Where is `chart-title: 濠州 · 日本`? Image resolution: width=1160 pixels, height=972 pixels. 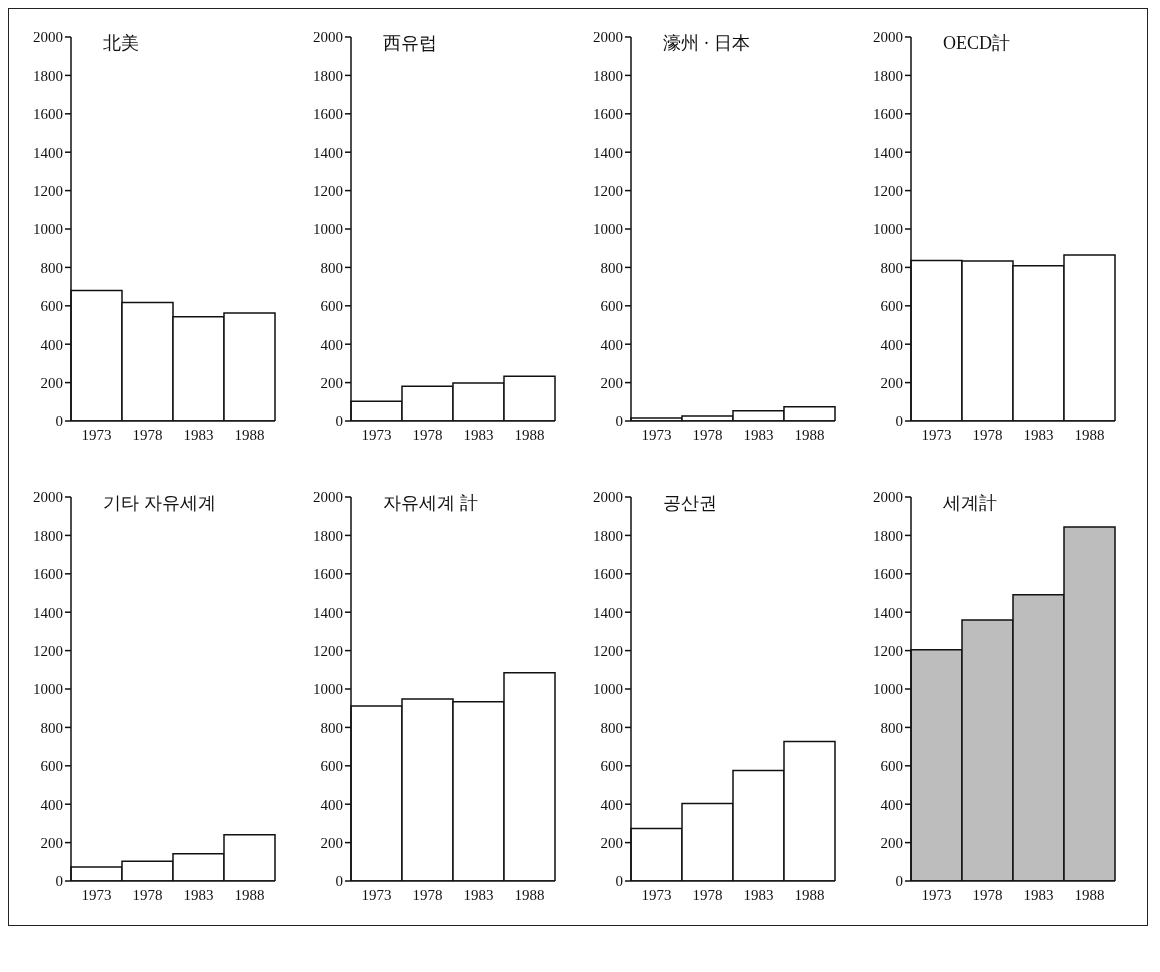 chart-title: 濠州 · 日本 is located at coordinates (706, 43).